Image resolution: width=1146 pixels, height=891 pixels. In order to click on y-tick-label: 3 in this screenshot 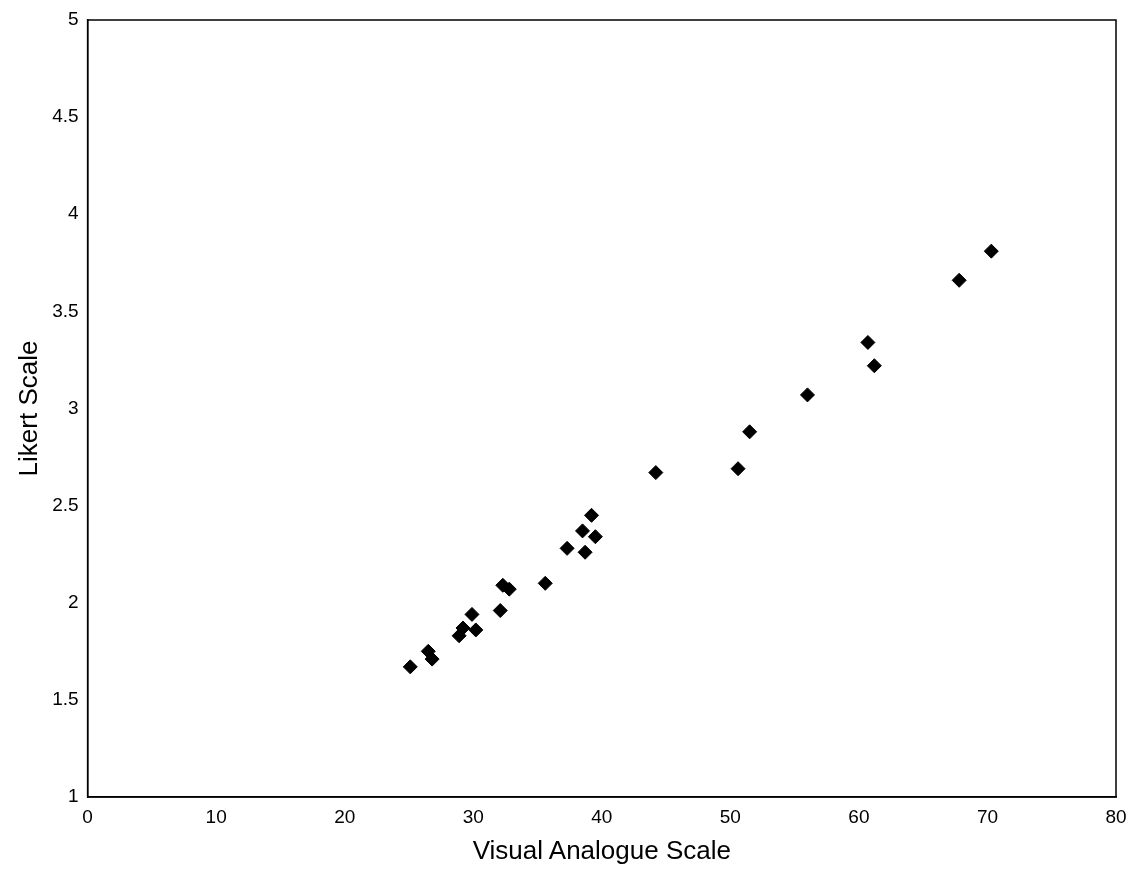, I will do `click(73, 407)`.